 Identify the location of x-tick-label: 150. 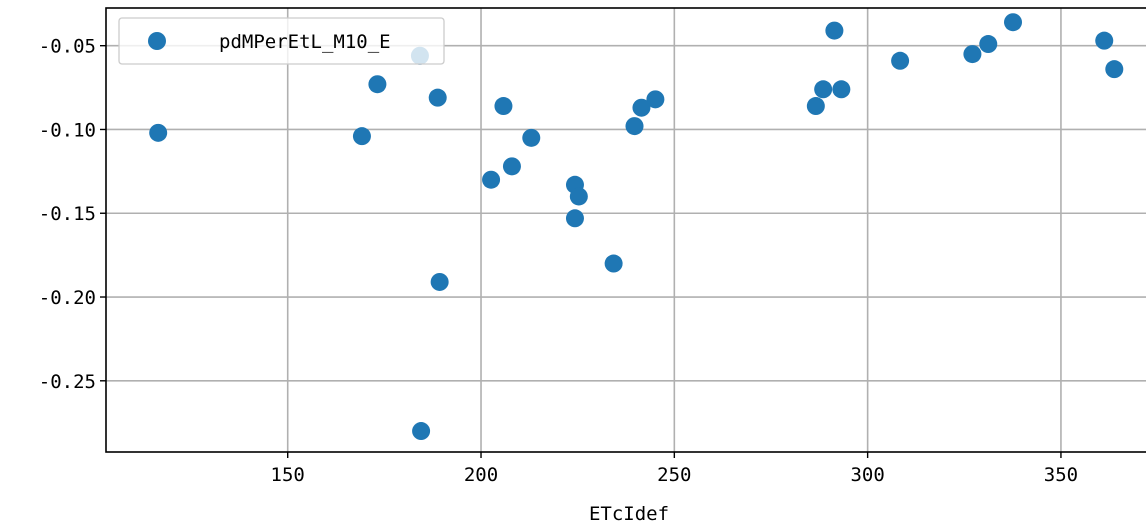
(288, 475).